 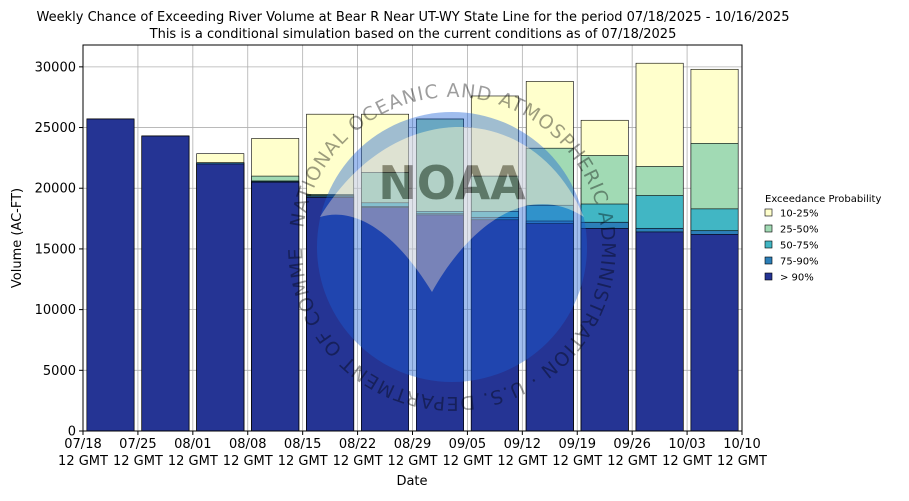 I want to click on x-tick-label-date: 09/19, so click(x=577, y=444).